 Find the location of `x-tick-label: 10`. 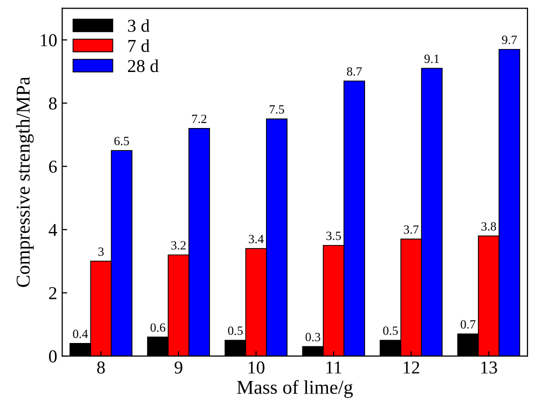

x-tick-label: 10 is located at coordinates (256, 367).